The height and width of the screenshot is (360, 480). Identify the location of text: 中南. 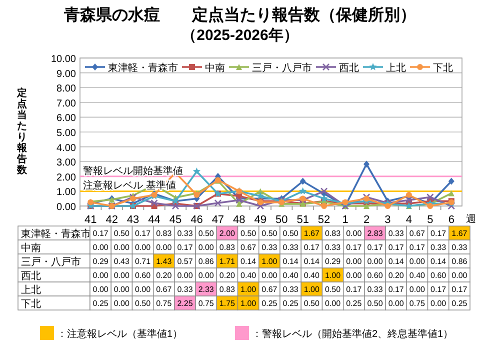
(31, 248).